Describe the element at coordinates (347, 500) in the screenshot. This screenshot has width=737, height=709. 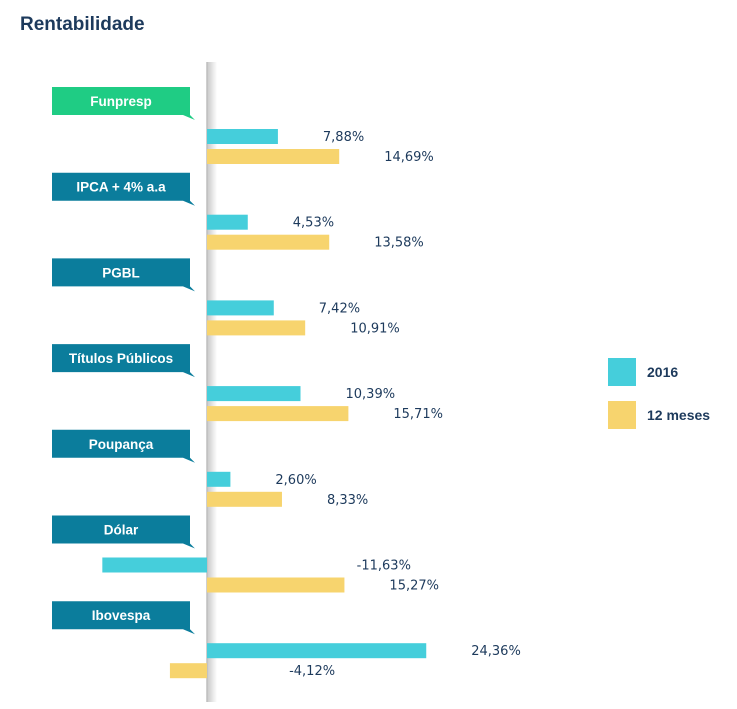
I see `value-label-12-meses-poupanca: 8,33%` at that location.